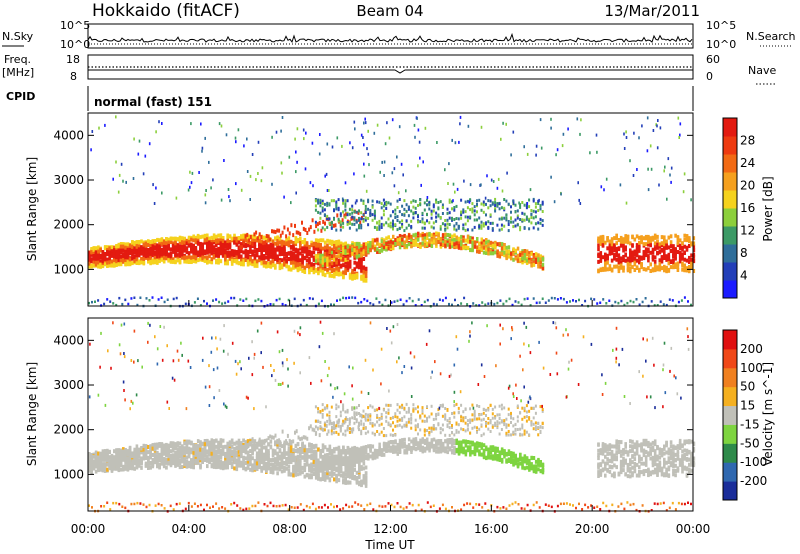  What do you see at coordinates (396, 11) in the screenshot?
I see `figure-header: Hokkaido (fitACF) Beam 04 13/Mar/2011` at bounding box center [396, 11].